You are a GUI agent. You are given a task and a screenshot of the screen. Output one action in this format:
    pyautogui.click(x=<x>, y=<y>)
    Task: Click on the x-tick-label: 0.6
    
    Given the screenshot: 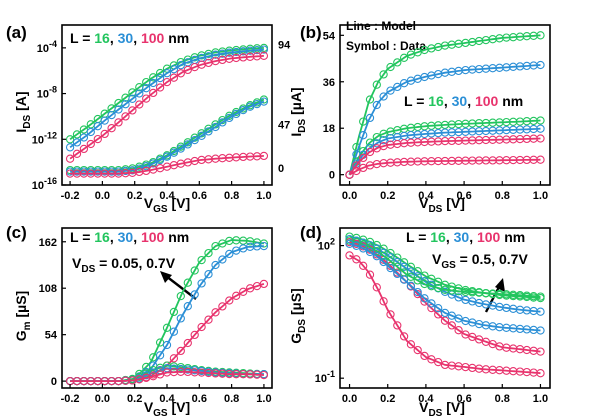 What is the action you would take?
    pyautogui.click(x=463, y=399)
    